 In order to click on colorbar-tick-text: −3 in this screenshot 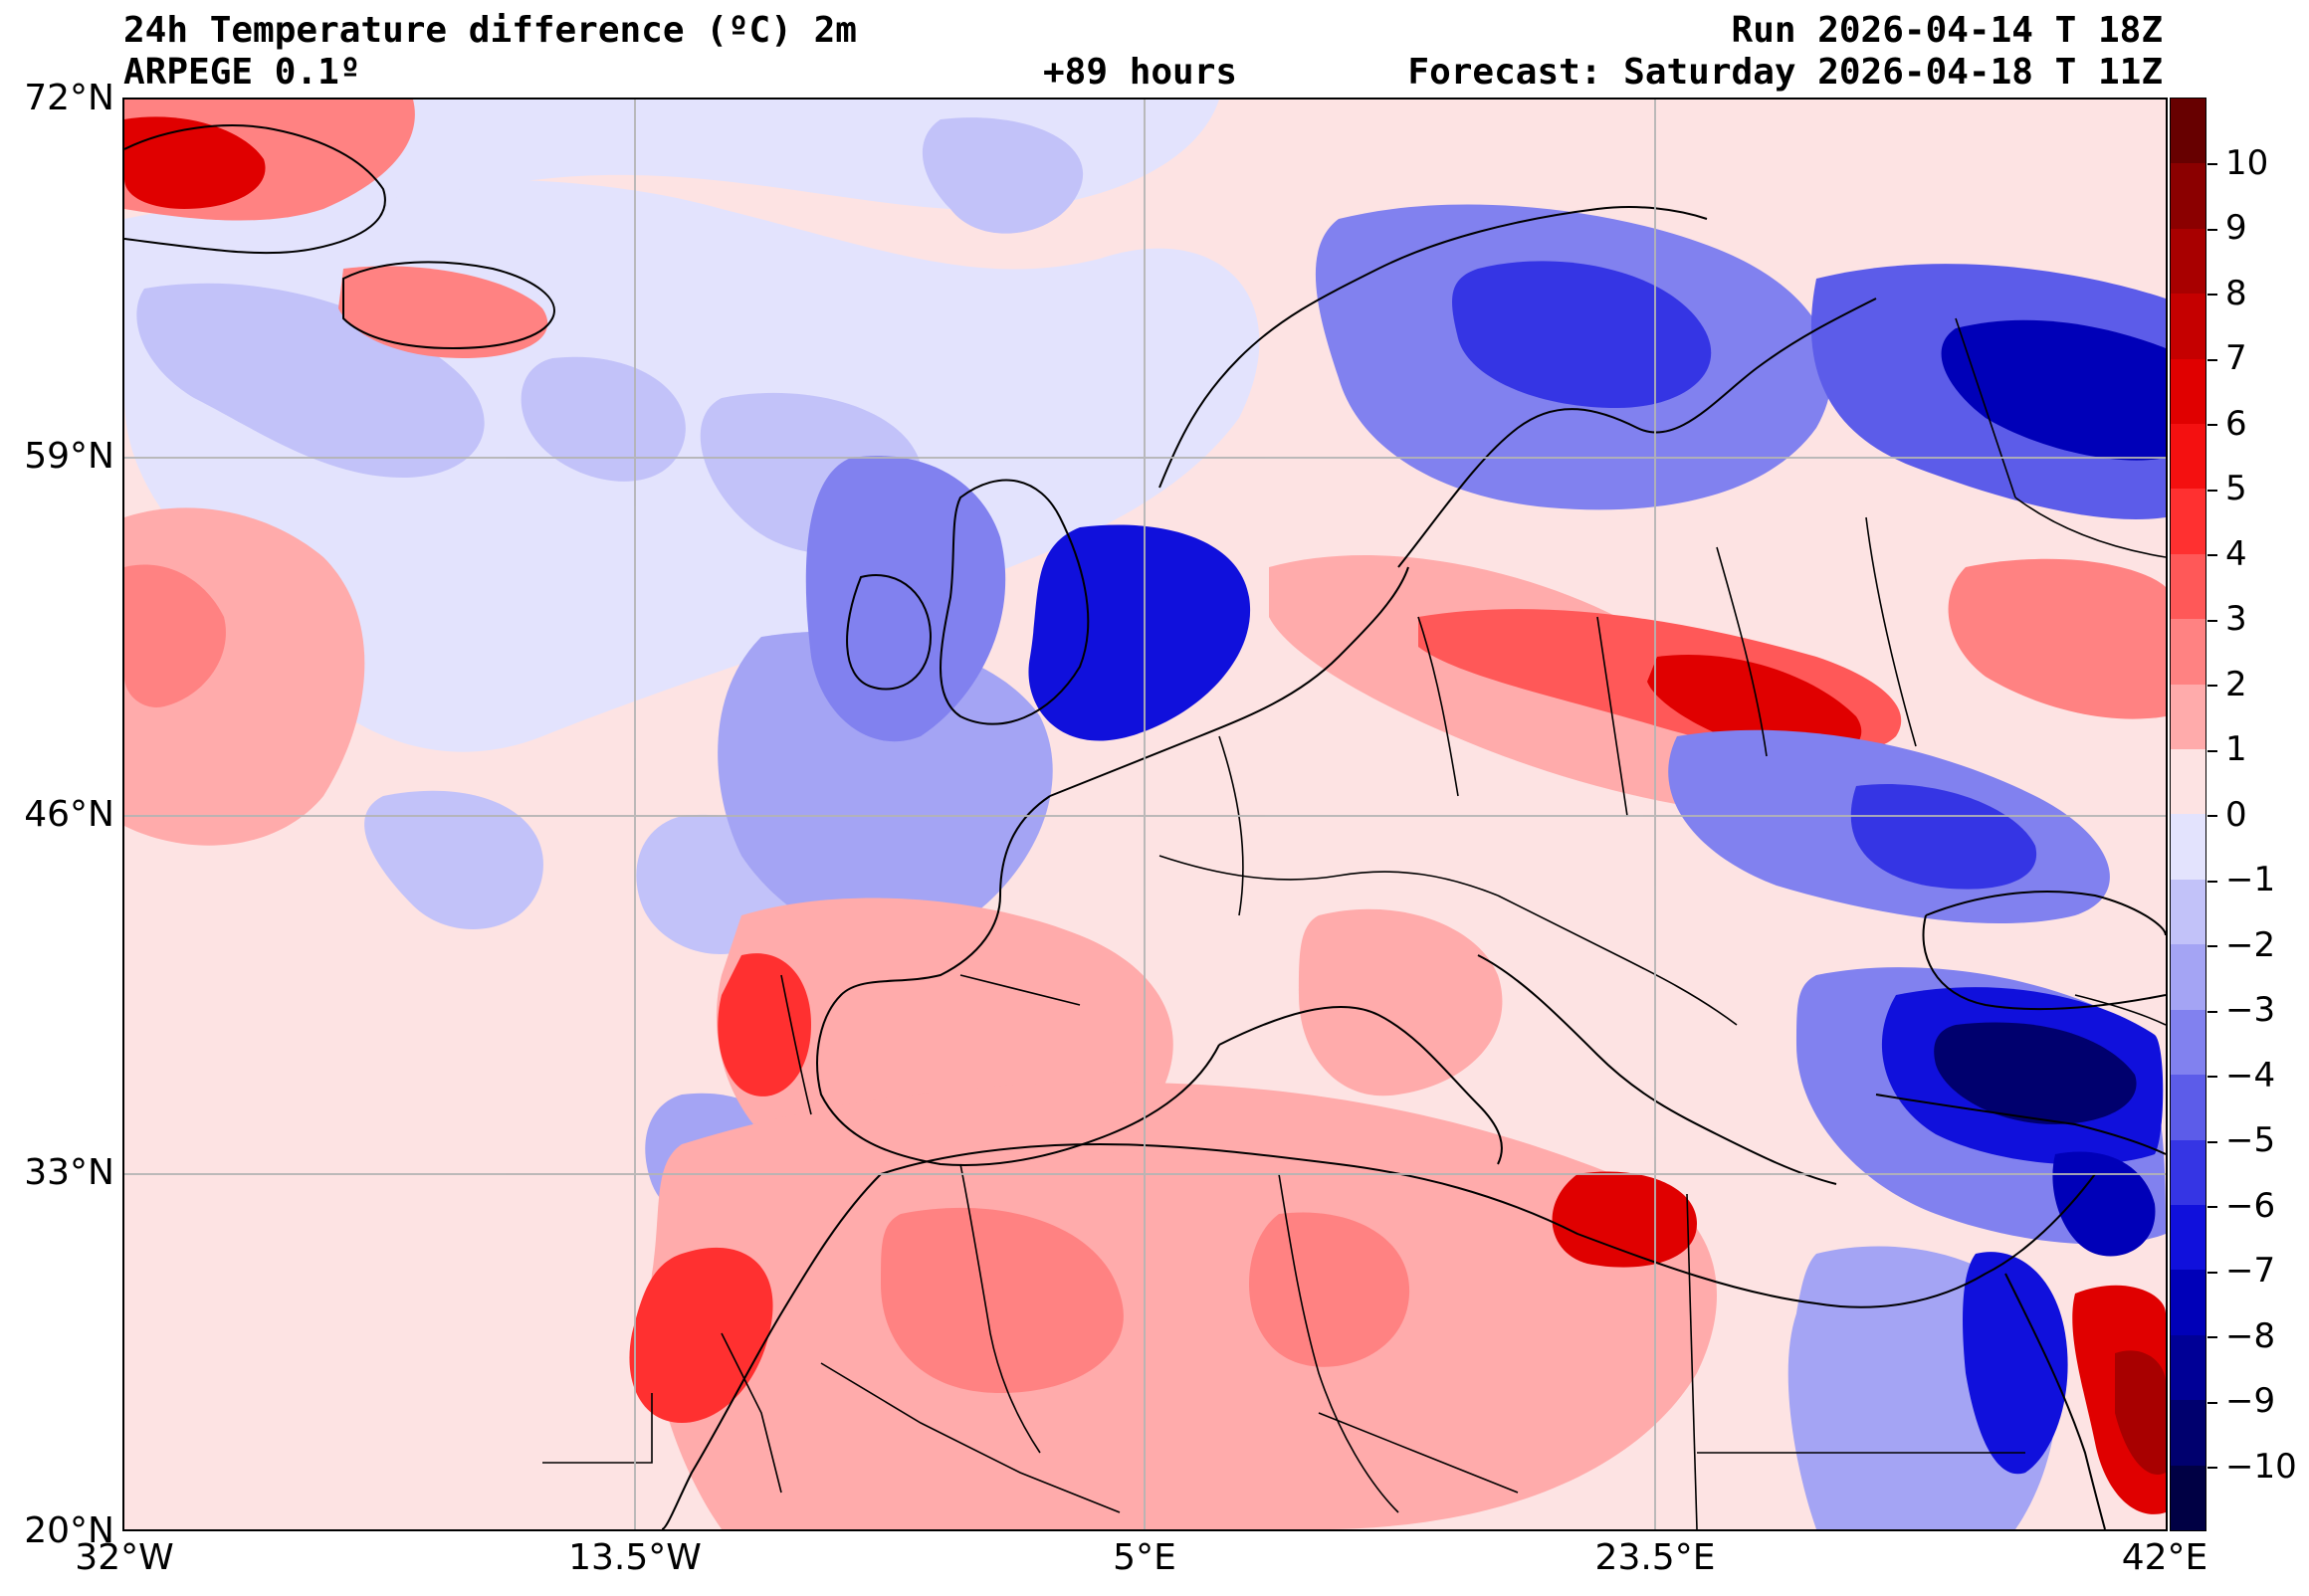, I will do `click(2250, 1010)`.